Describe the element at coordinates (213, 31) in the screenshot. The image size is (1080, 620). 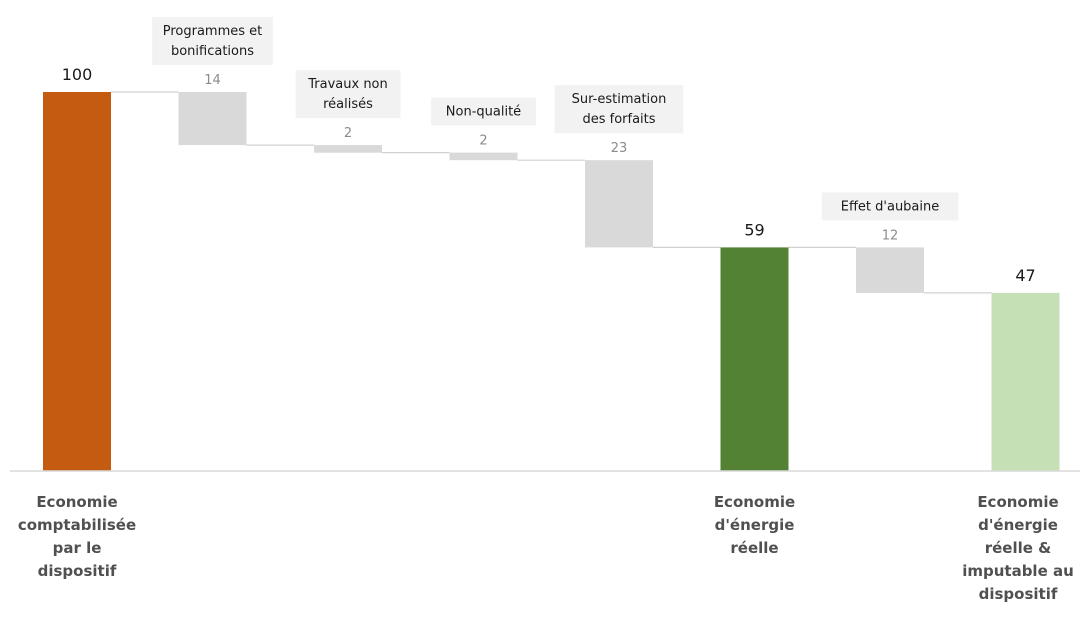
I see `category-label-1-0: Programmes et` at that location.